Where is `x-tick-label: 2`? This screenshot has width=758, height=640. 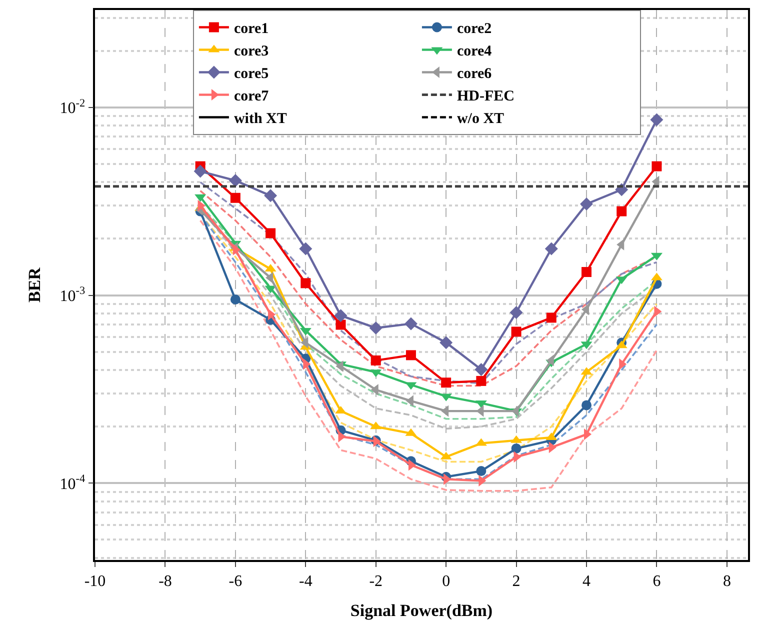 x-tick-label: 2 is located at coordinates (516, 581).